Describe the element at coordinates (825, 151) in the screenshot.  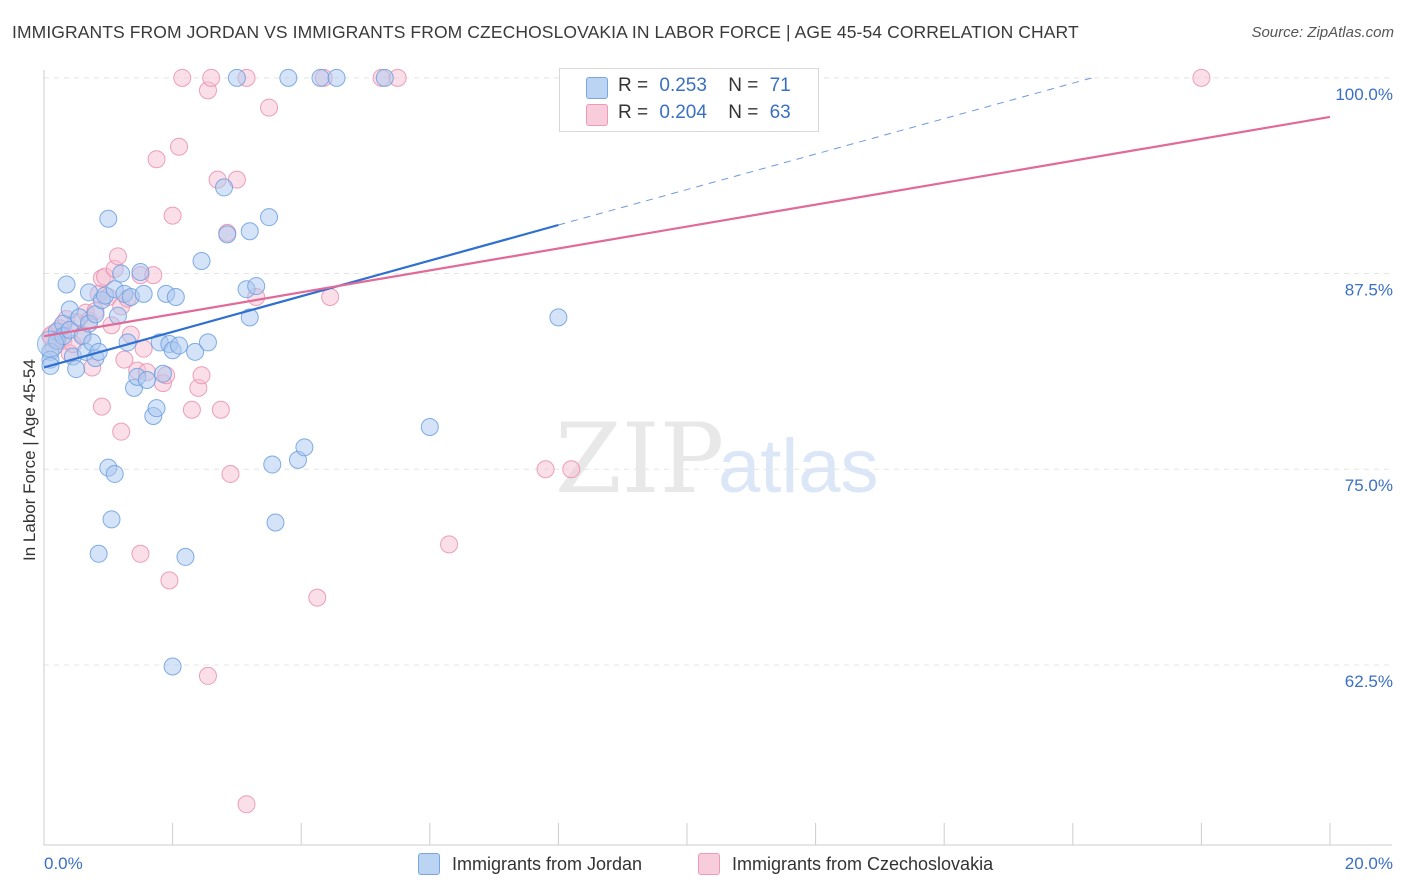
I see `jordan-trend-extension` at that location.